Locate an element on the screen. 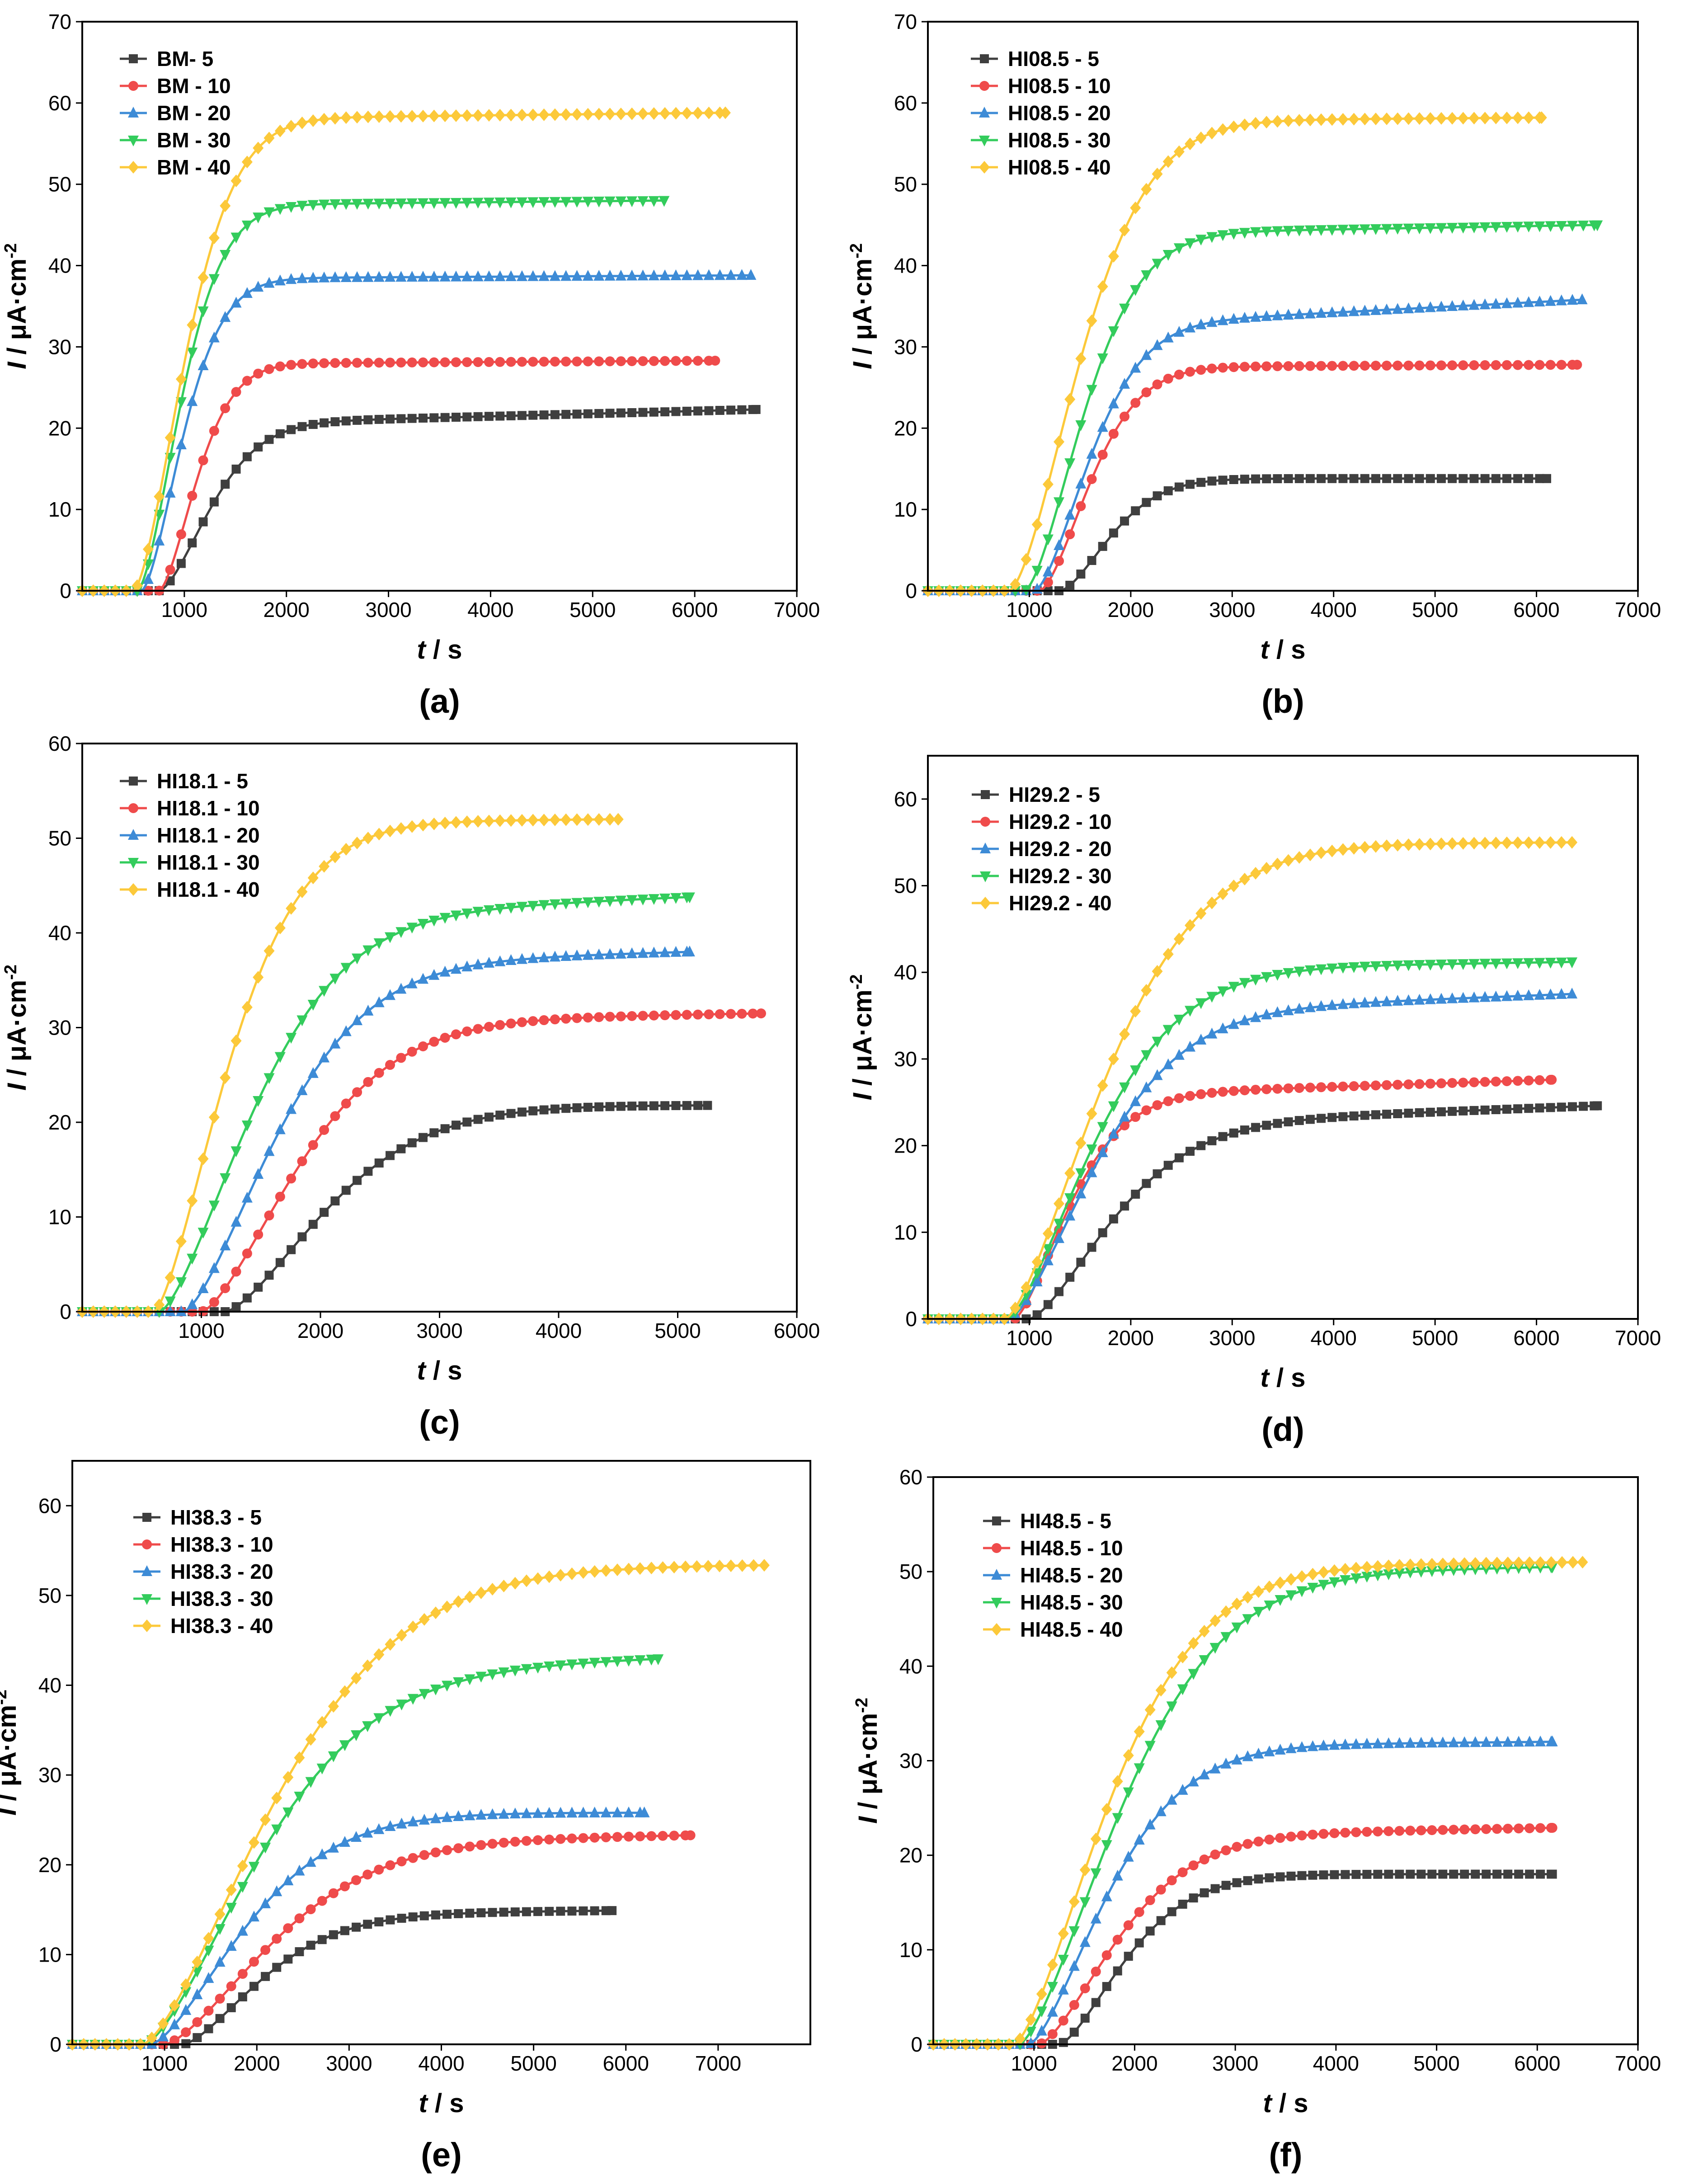 The width and height of the screenshot is (1689, 2184). legend-label-10: BM - 10 is located at coordinates (194, 86).